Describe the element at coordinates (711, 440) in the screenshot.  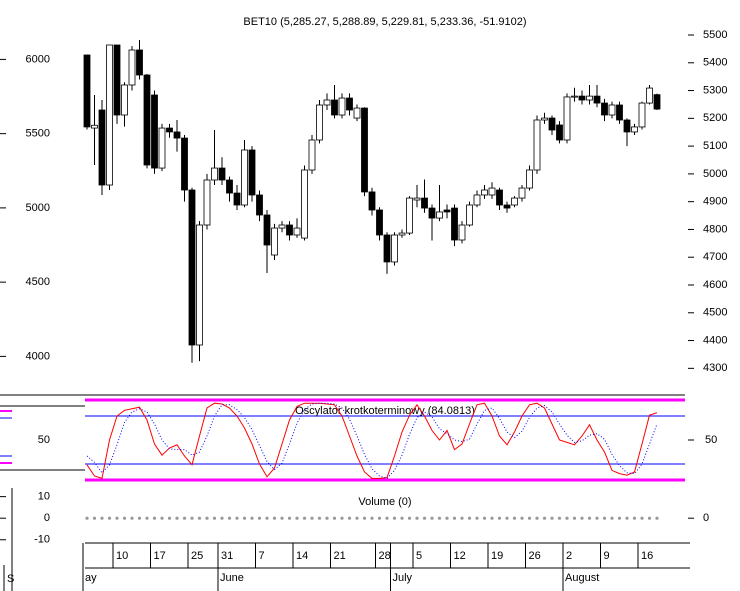
I see `y-tick-label: 50` at that location.